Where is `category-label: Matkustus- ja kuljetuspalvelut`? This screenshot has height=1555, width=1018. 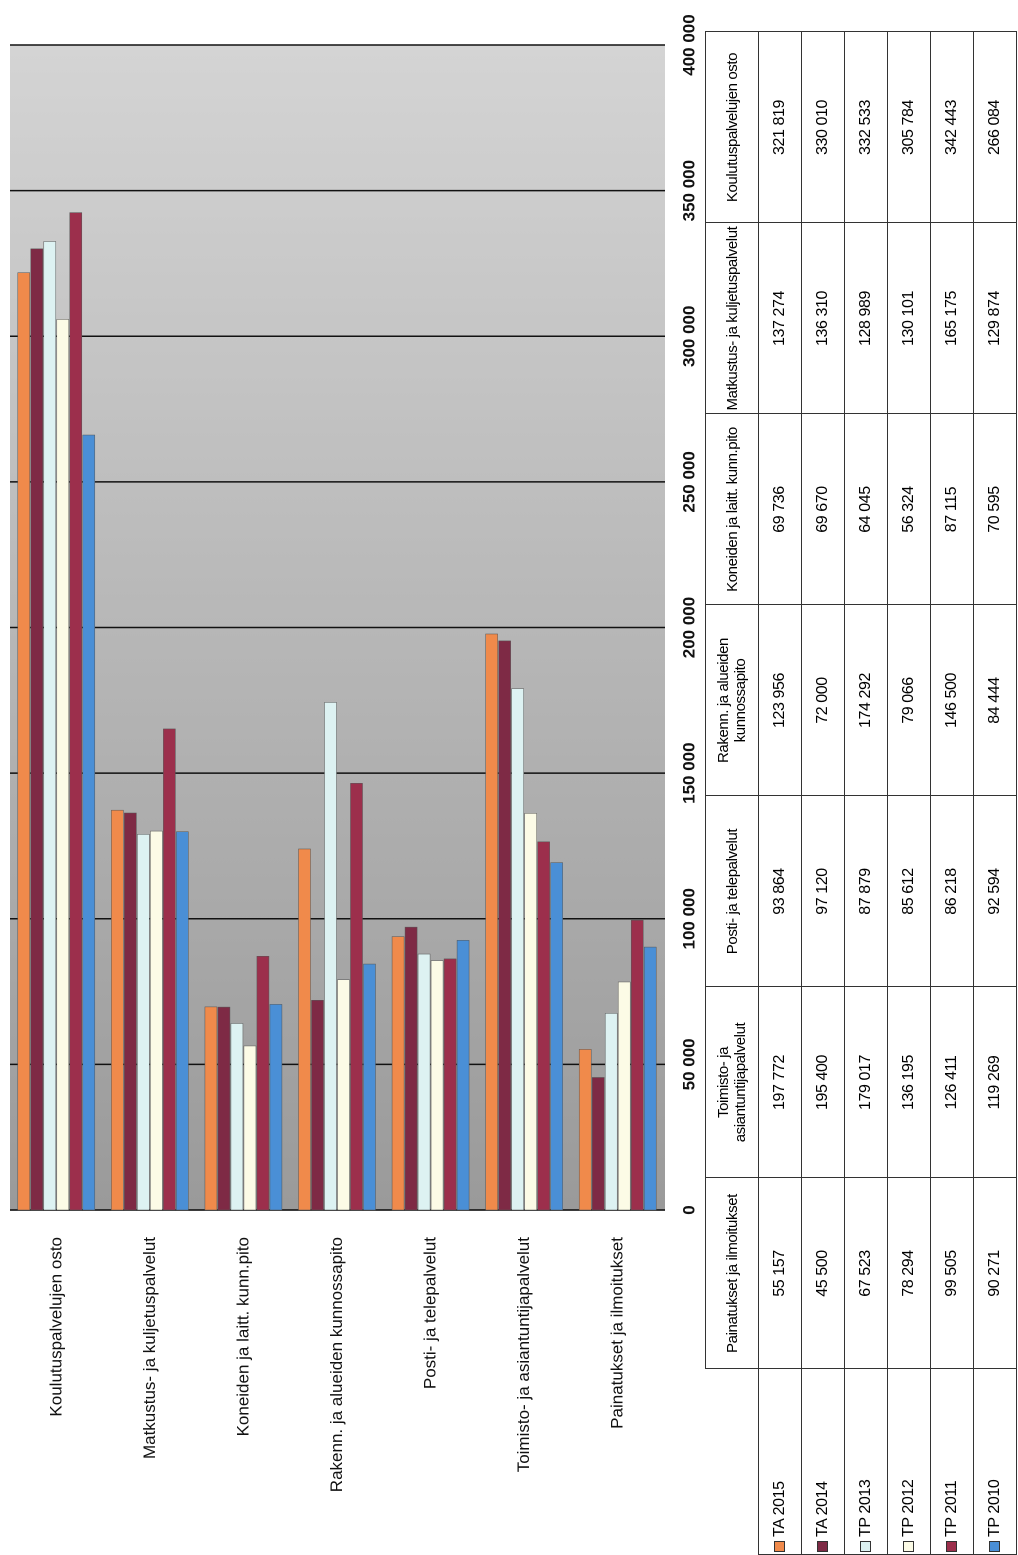
category-label: Matkustus- ja kuljetuspalvelut is located at coordinates (149, 1348).